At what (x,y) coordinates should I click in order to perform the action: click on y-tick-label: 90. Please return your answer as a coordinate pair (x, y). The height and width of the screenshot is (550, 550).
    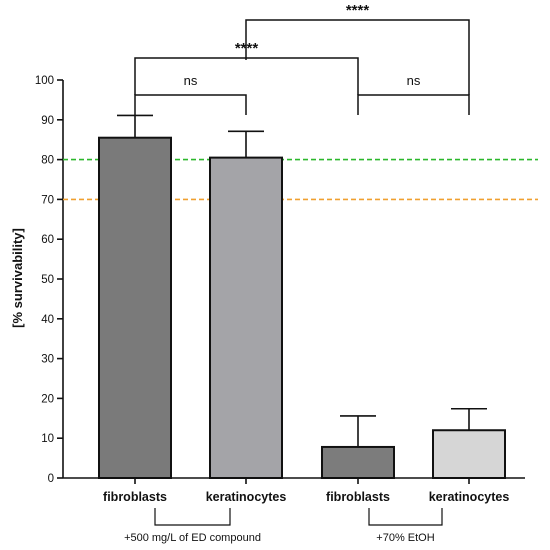
    Looking at the image, I should click on (47, 121).